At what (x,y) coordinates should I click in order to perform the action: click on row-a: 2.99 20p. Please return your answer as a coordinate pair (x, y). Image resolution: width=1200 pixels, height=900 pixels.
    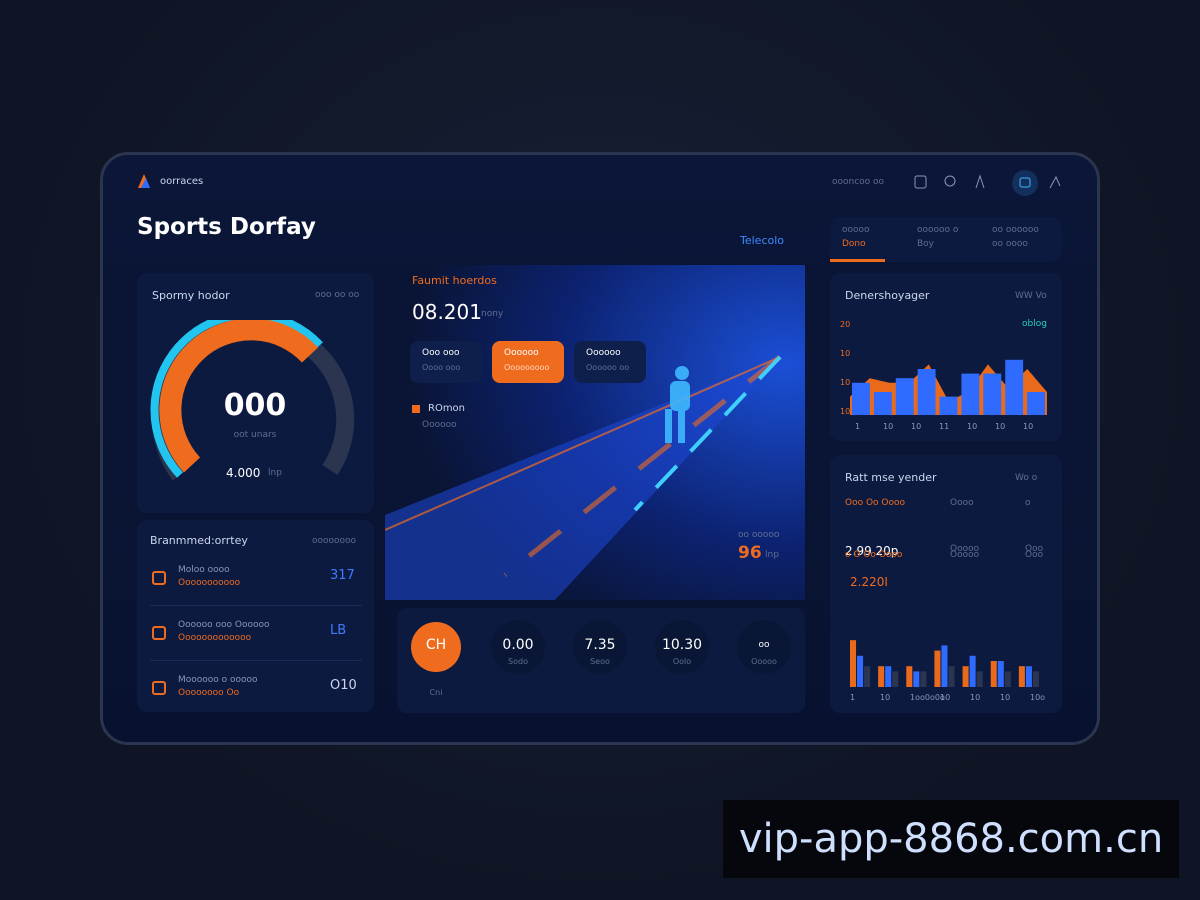
    Looking at the image, I should click on (872, 551).